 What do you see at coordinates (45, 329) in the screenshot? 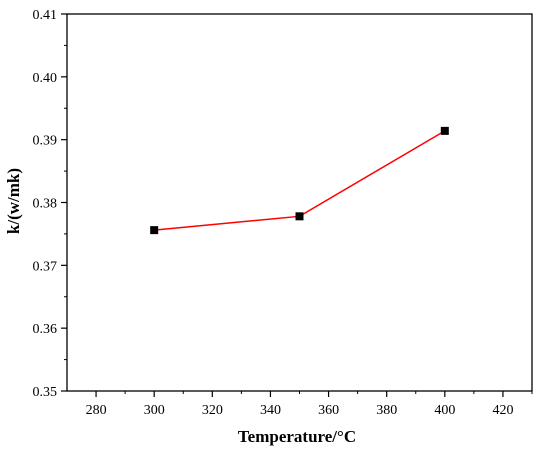
I see `y-tick-label: 0.36` at bounding box center [45, 329].